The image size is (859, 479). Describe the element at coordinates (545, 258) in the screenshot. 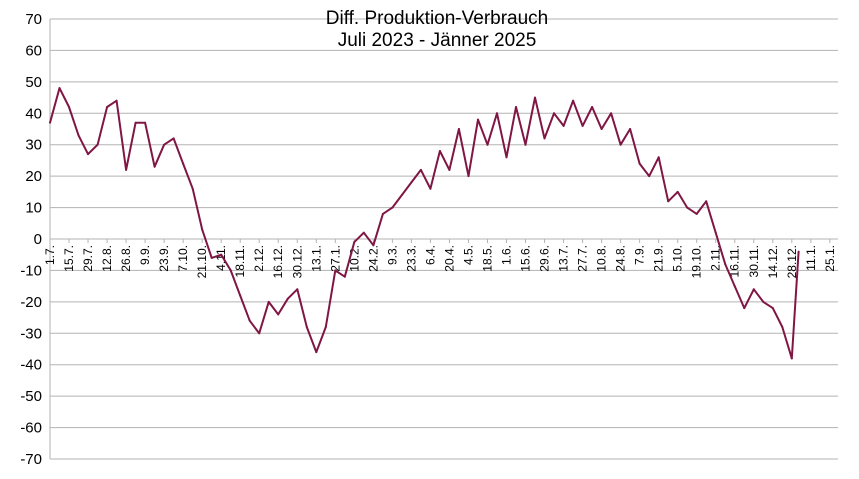

I see `x-tick-label: 29.6.` at that location.